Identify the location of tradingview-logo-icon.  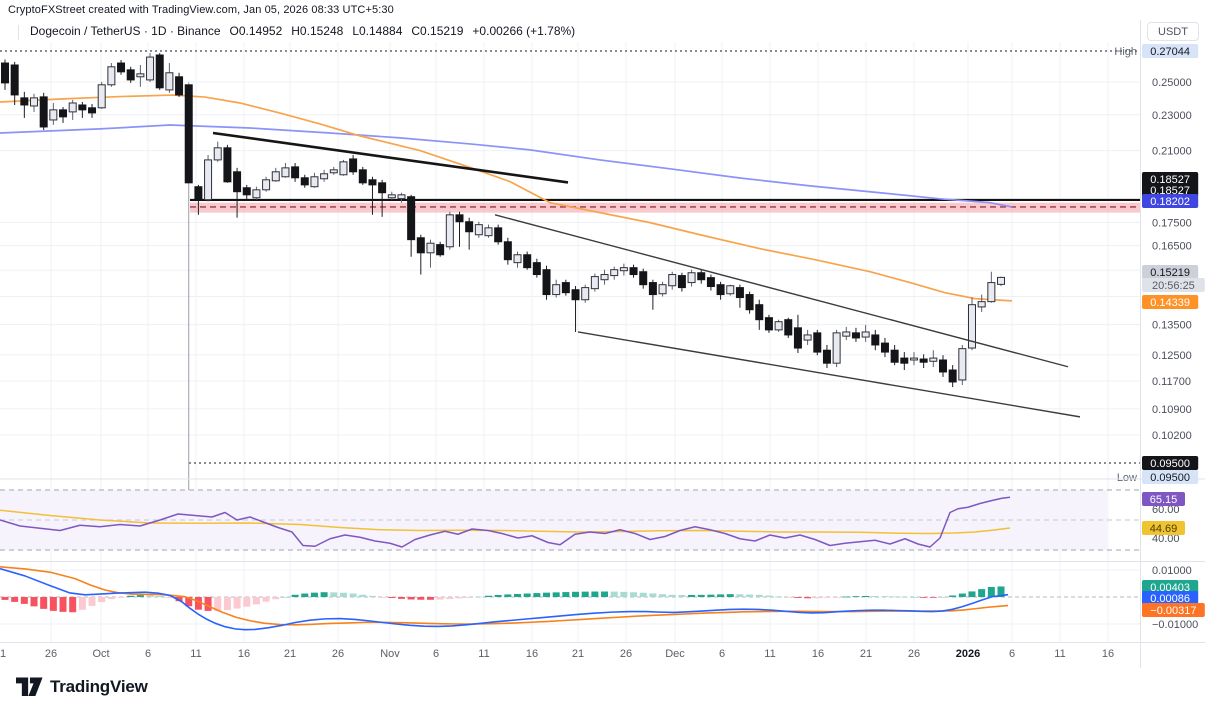
(29, 686).